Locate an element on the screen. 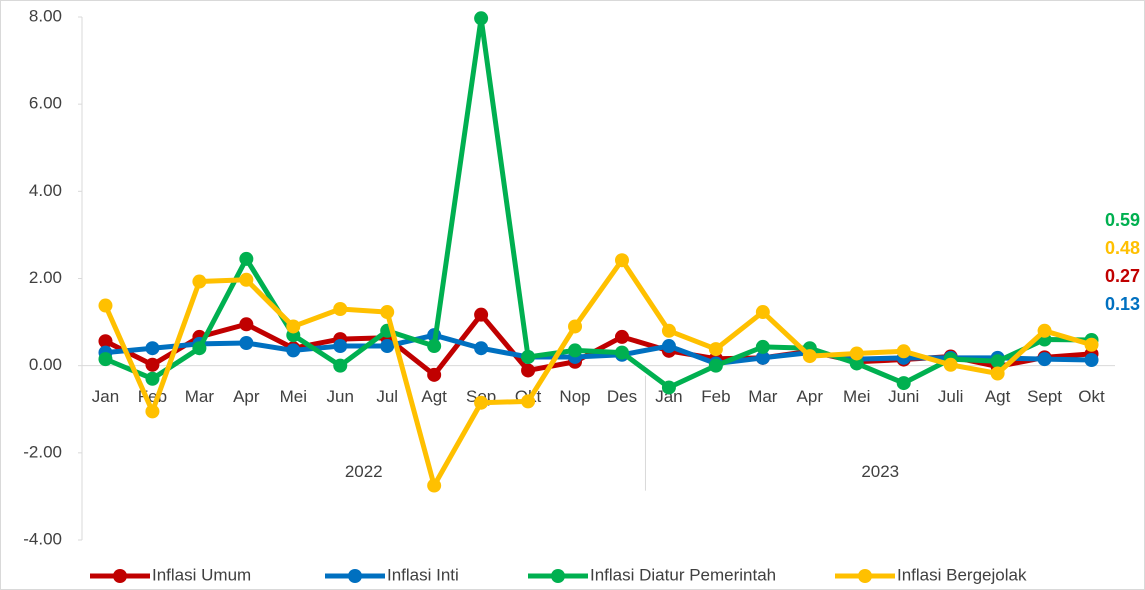 This screenshot has width=1145, height=590. end-value-label: 0.48 is located at coordinates (1122, 248).